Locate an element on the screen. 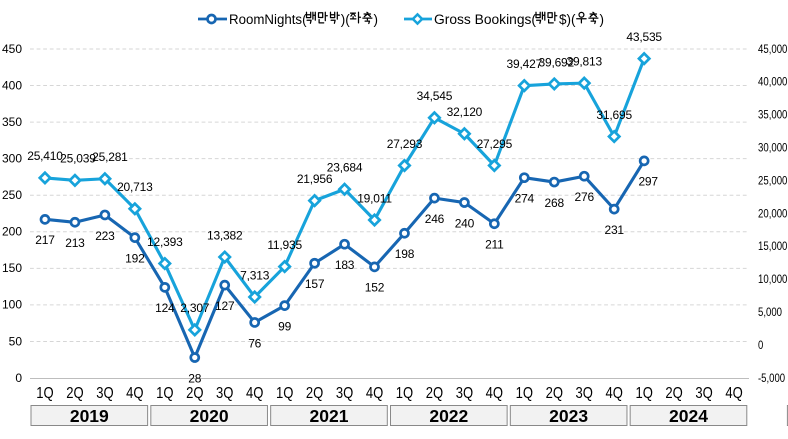  svg-text: 2,307 is located at coordinates (195, 308).